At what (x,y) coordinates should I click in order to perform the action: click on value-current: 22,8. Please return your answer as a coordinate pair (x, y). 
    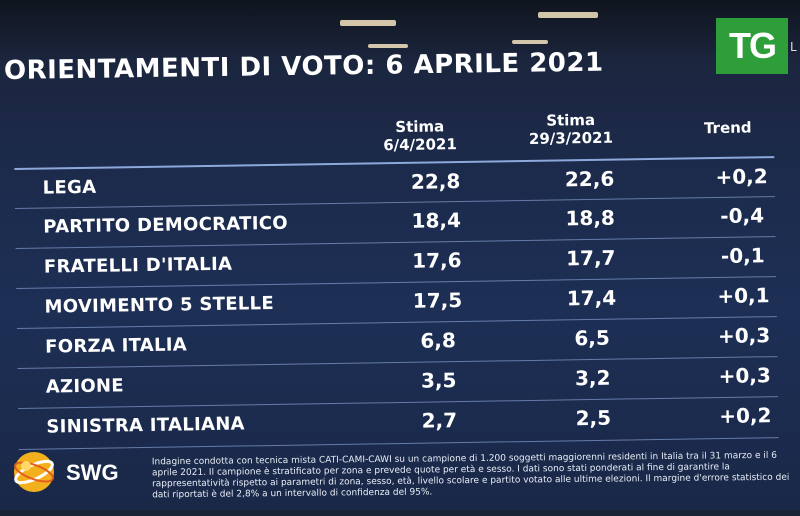
    Looking at the image, I should click on (435, 181).